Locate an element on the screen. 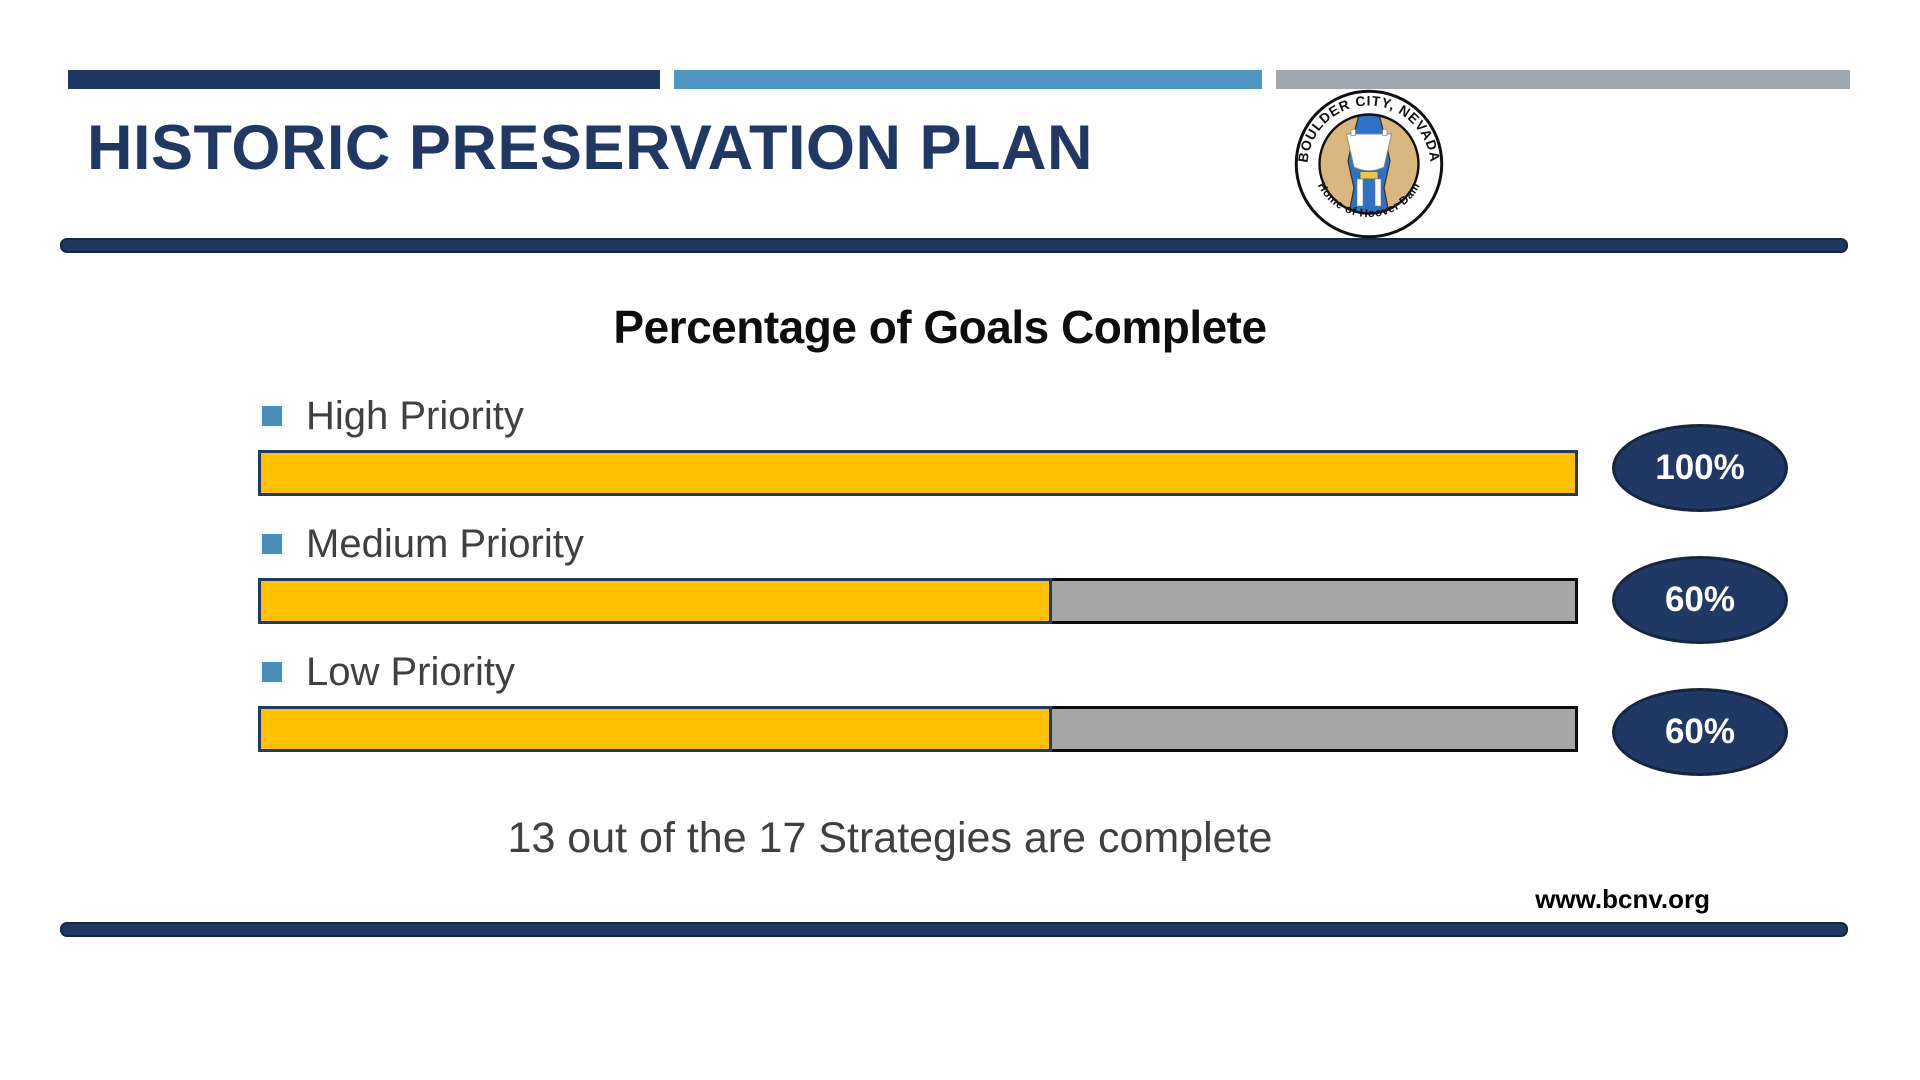  value-badge-low: 60% is located at coordinates (1700, 732).